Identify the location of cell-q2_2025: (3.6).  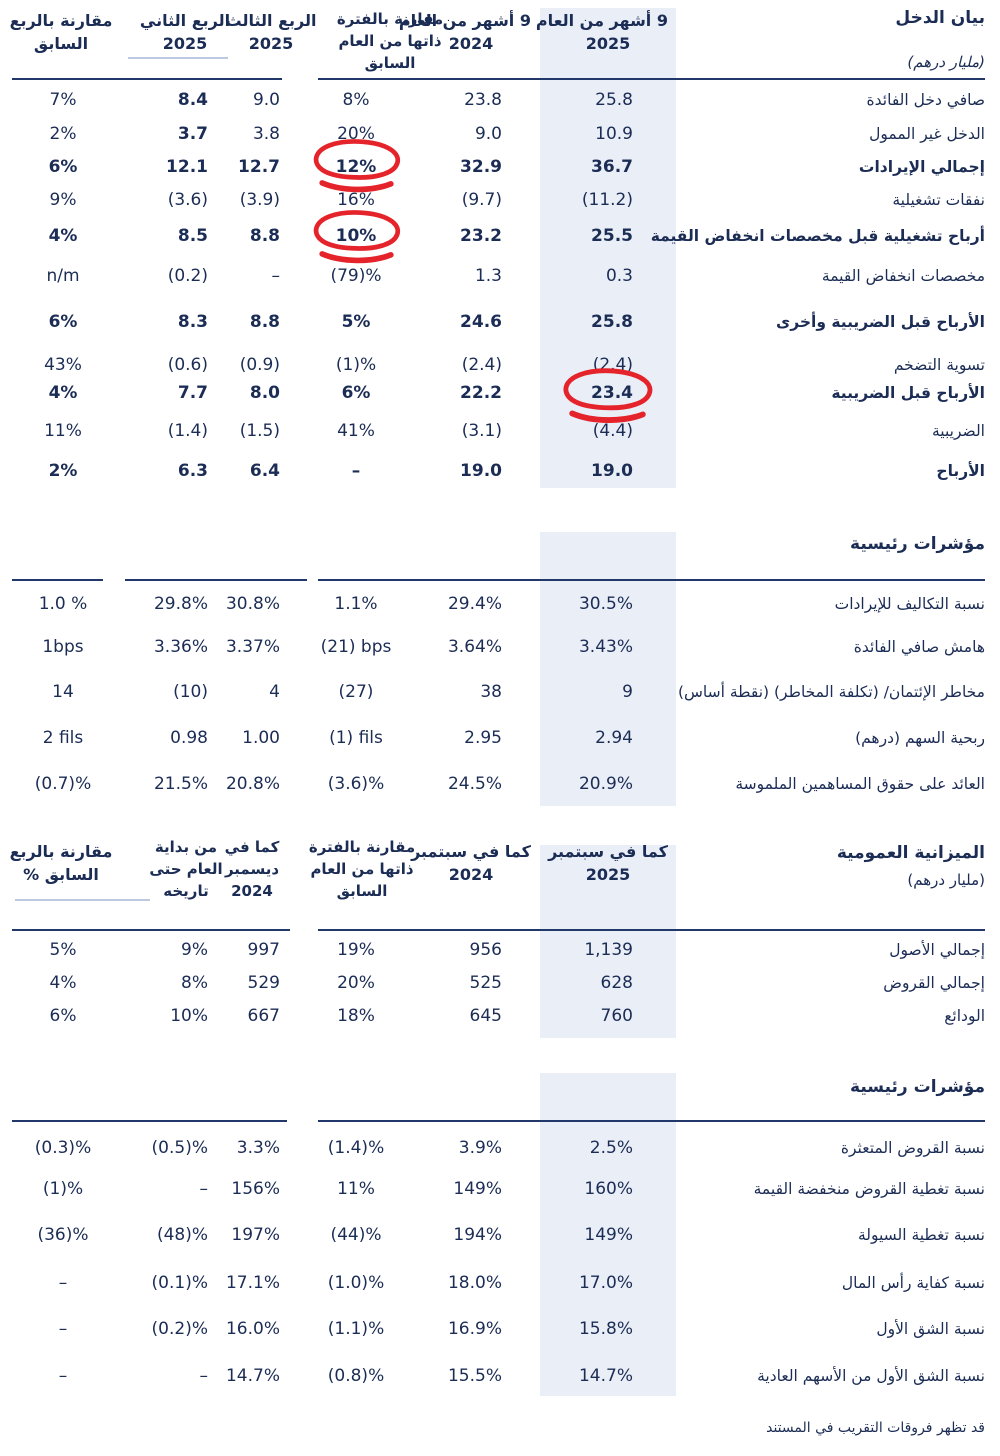
(187, 200).